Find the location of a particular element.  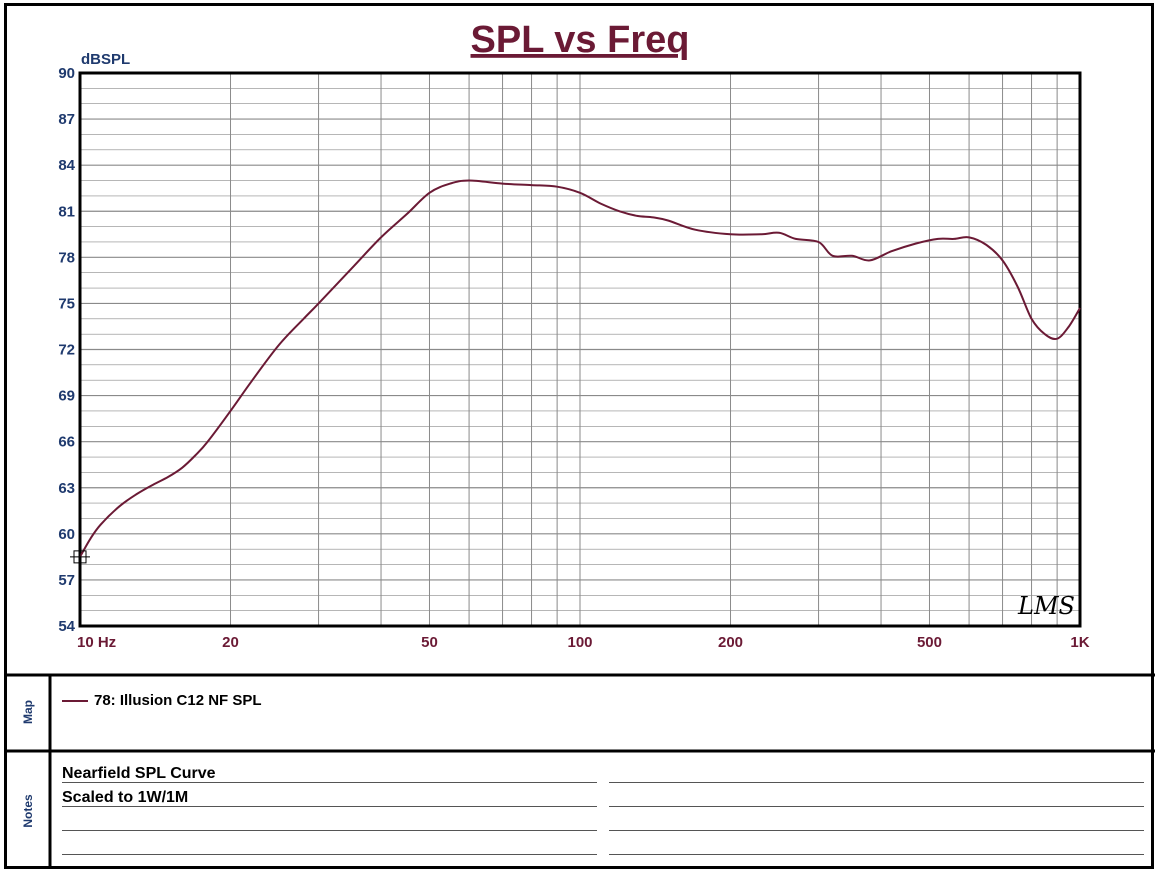

chart-title: SPL vs Freq is located at coordinates (580, 40).